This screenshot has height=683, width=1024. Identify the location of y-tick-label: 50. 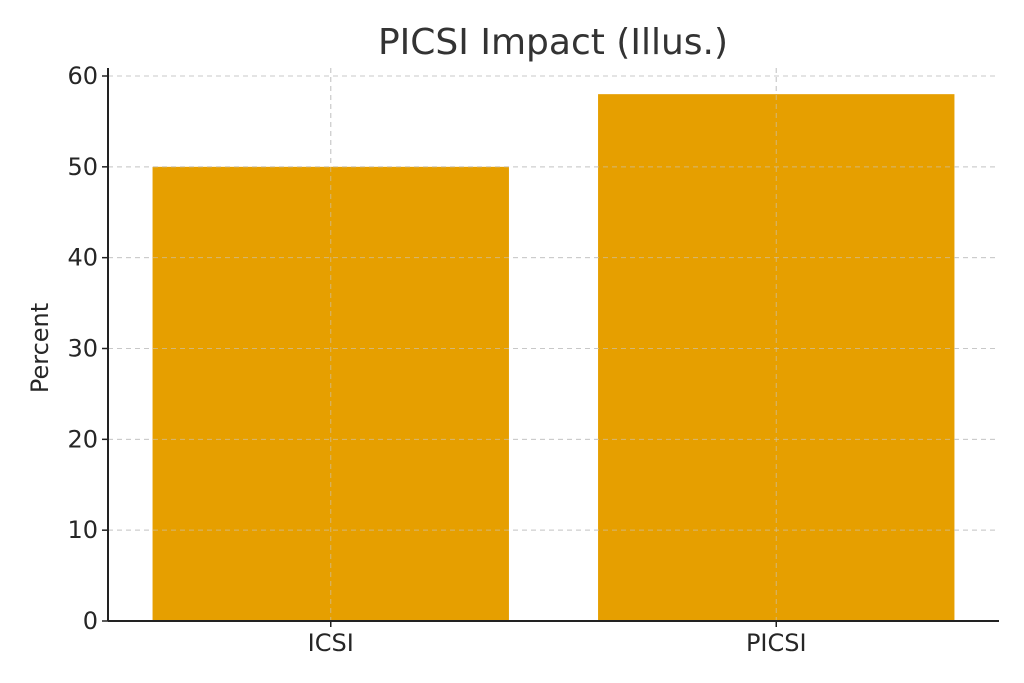
(82, 167).